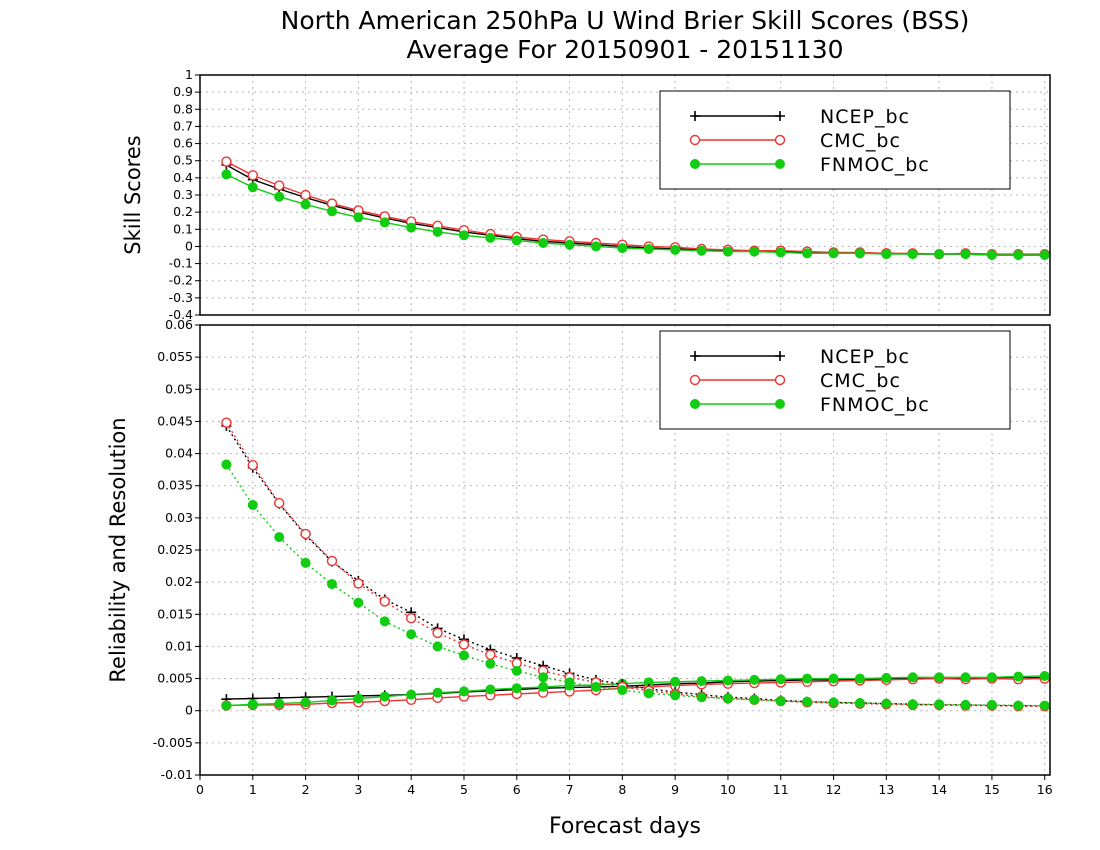 This screenshot has height=850, width=1100. I want to click on y-tick-label: 0, so click(189, 710).